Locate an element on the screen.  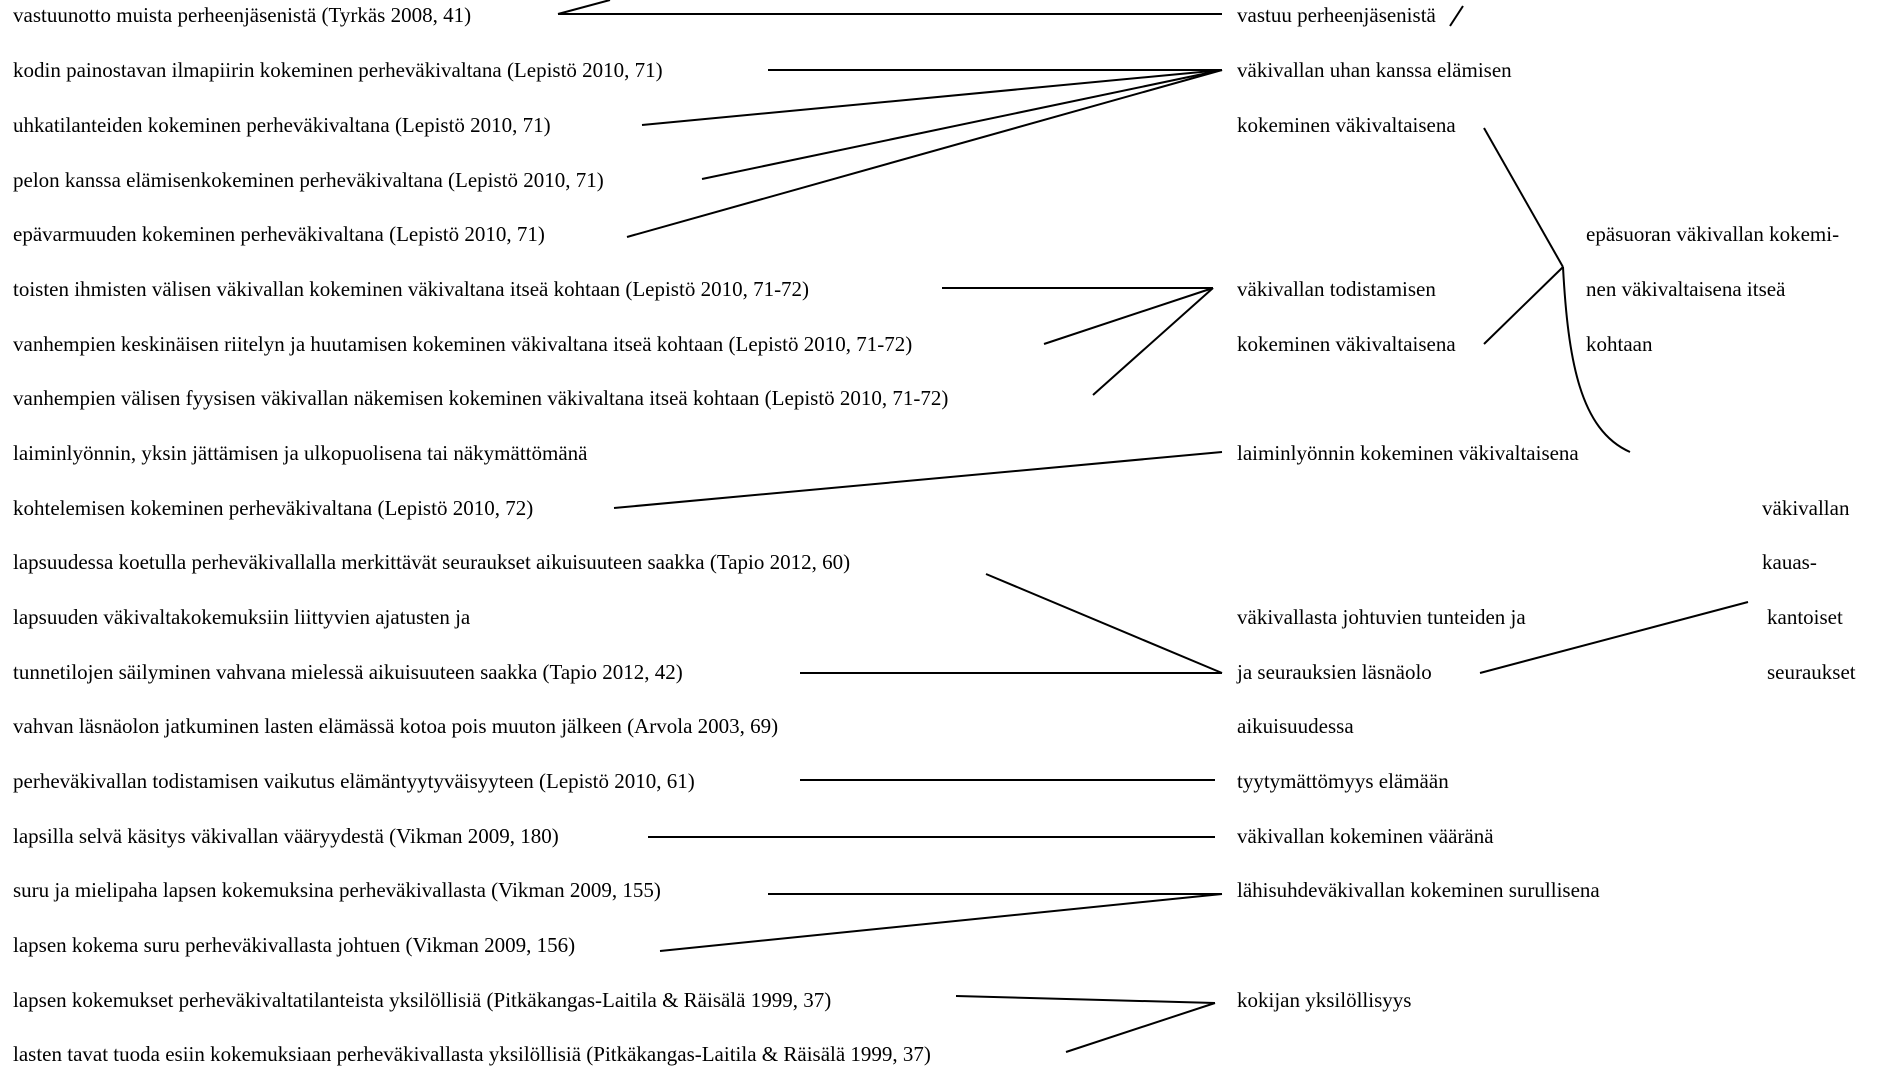
middle-item: väkivallan kokeminen vääränä is located at coordinates (1365, 836).